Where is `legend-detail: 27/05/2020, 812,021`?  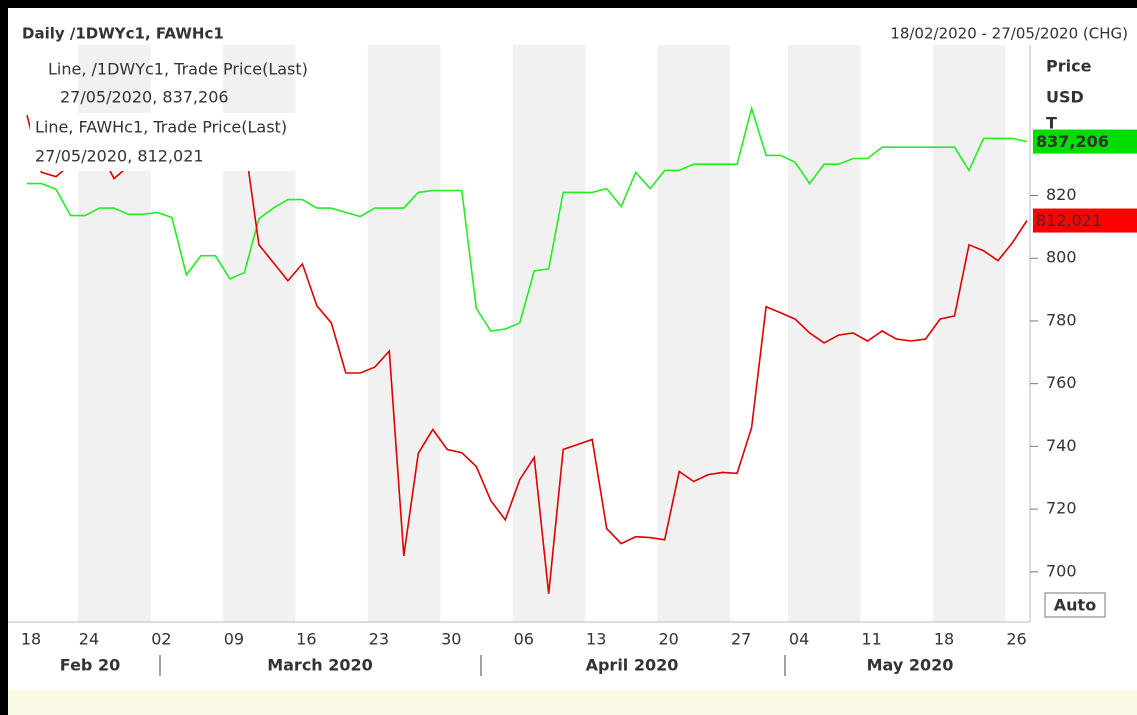 legend-detail: 27/05/2020, 812,021 is located at coordinates (119, 156).